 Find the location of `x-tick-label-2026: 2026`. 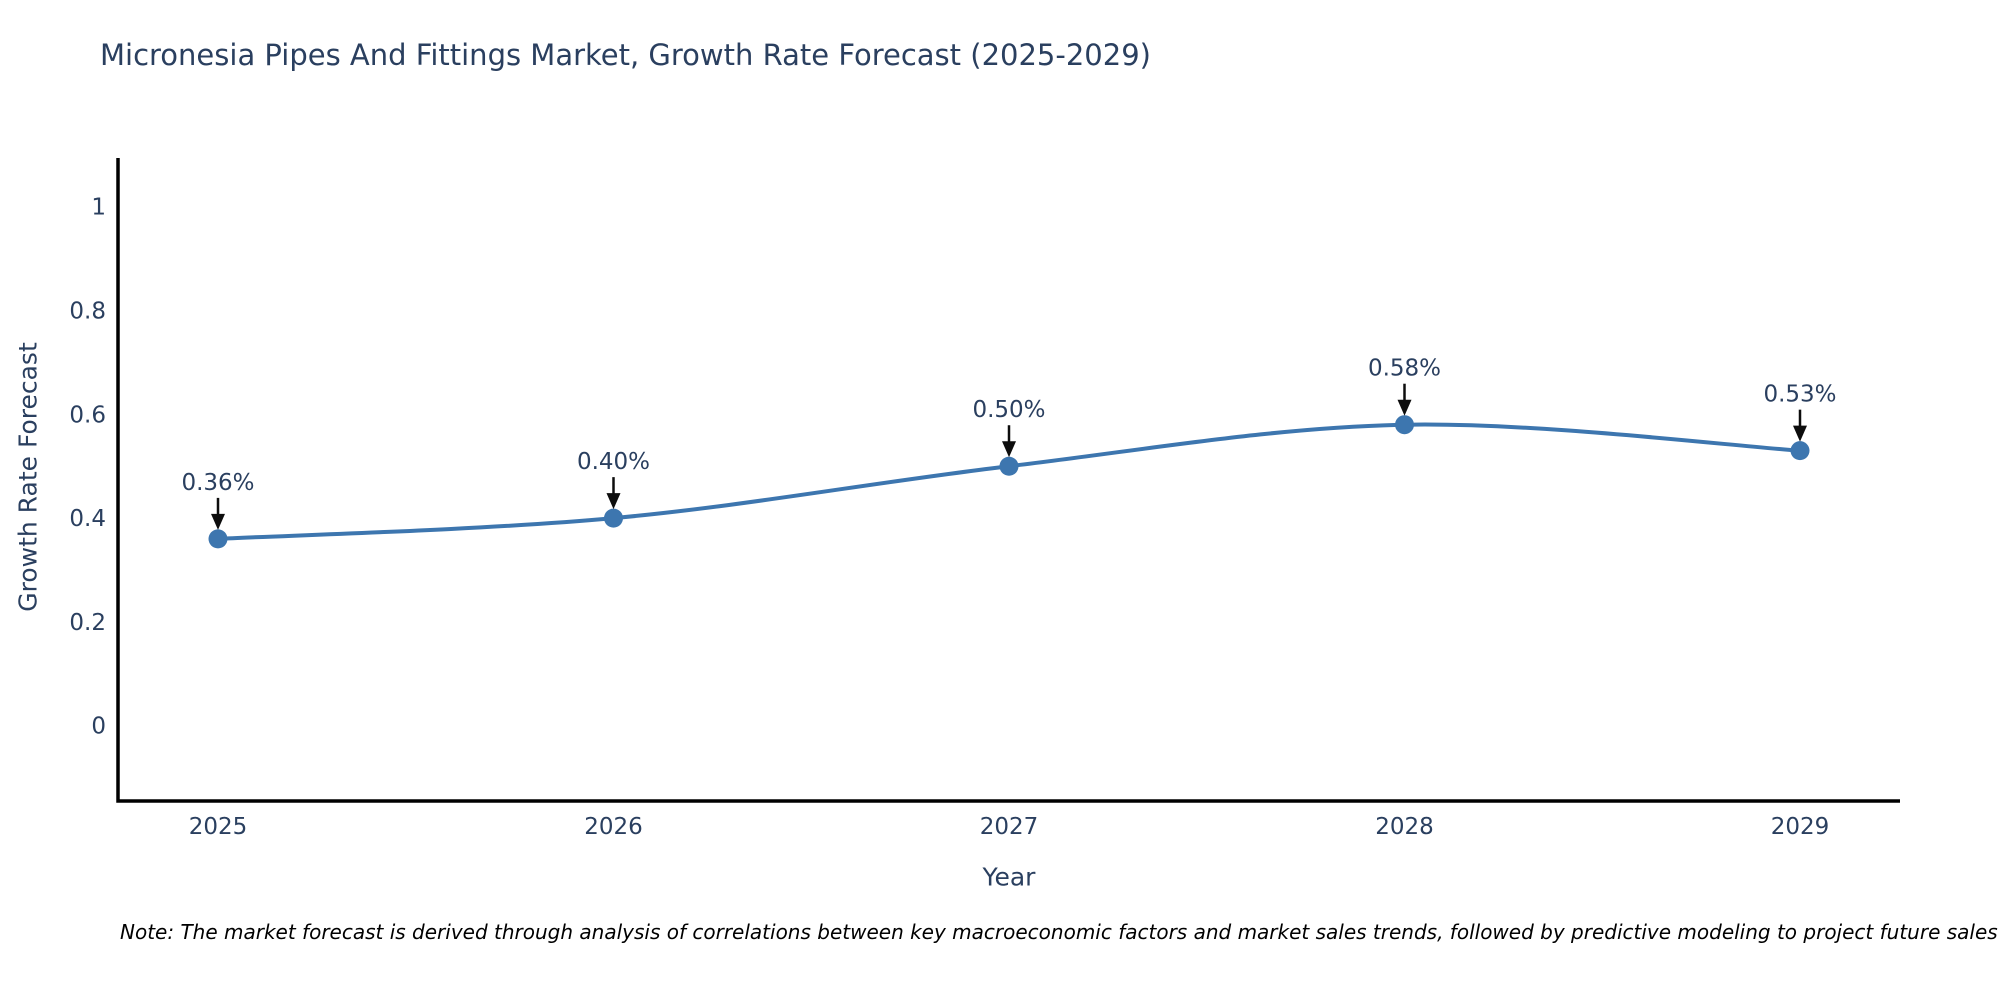

x-tick-label-2026: 2026 is located at coordinates (613, 827).